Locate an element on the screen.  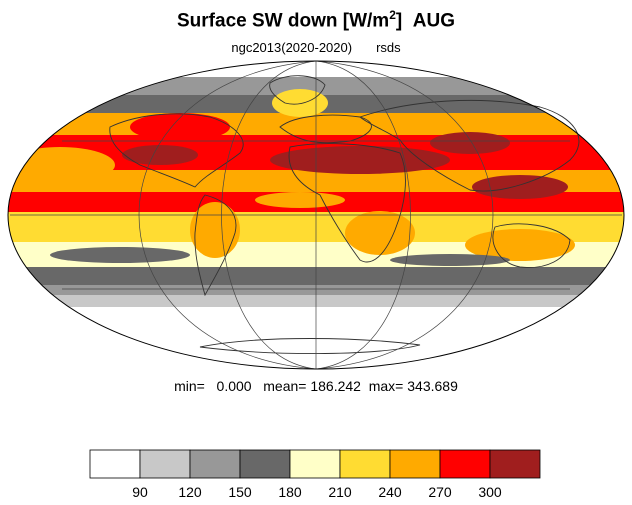
patch-middle-east is located at coordinates (470, 143).